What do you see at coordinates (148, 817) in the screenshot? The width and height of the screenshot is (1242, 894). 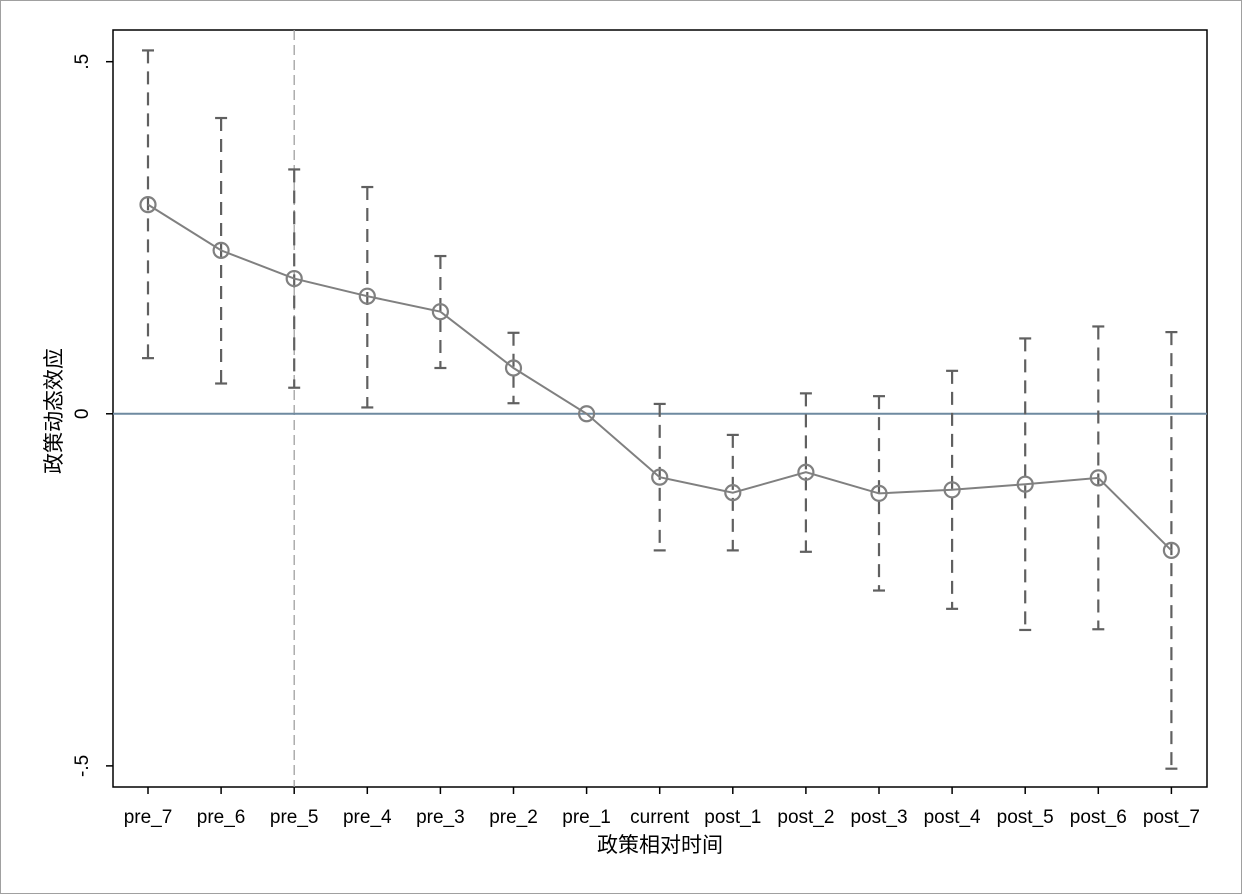 I see `x-tick-label-pre_7: pre_7` at bounding box center [148, 817].